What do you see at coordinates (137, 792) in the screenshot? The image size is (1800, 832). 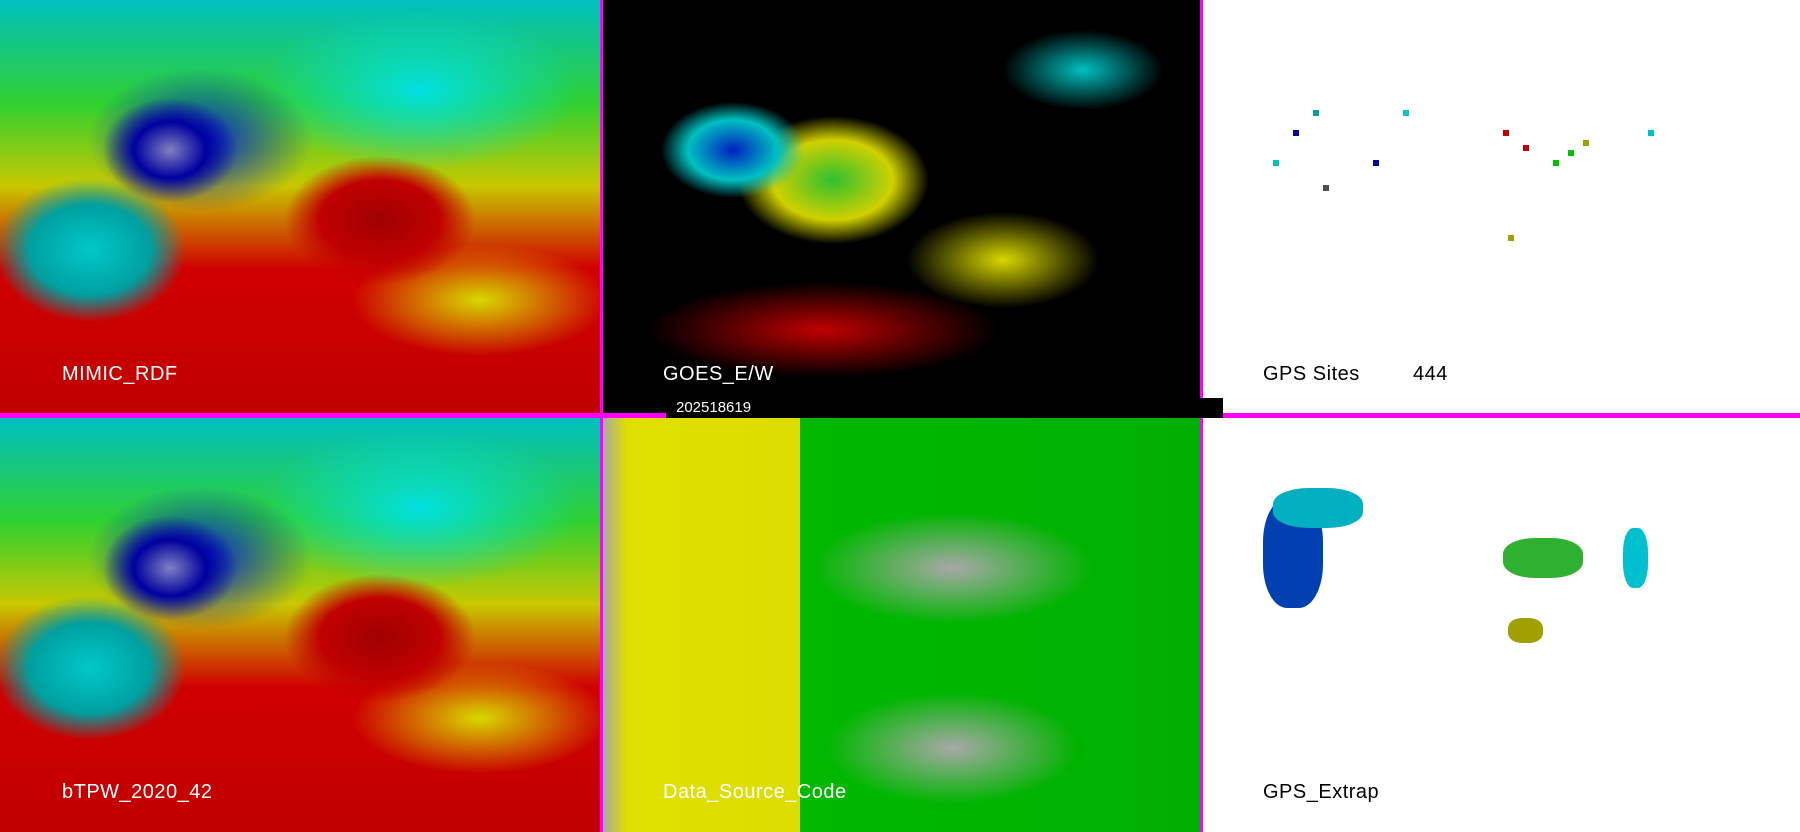 I see `panel-label: bTPW_2020_42` at bounding box center [137, 792].